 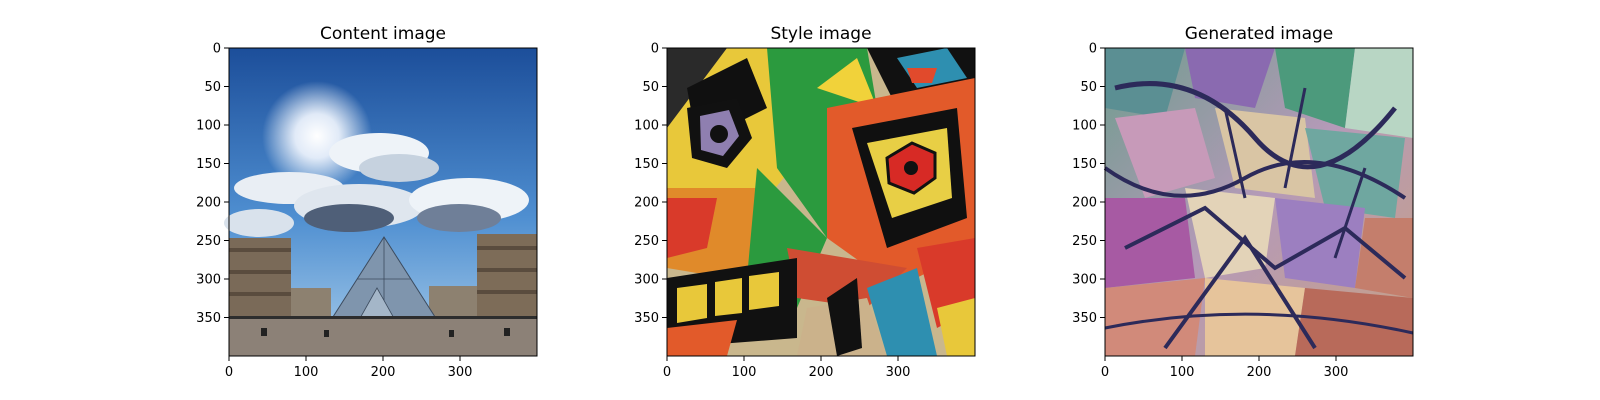 What do you see at coordinates (1182, 372) in the screenshot?
I see `generated-image-x-tick-label: 100` at bounding box center [1182, 372].